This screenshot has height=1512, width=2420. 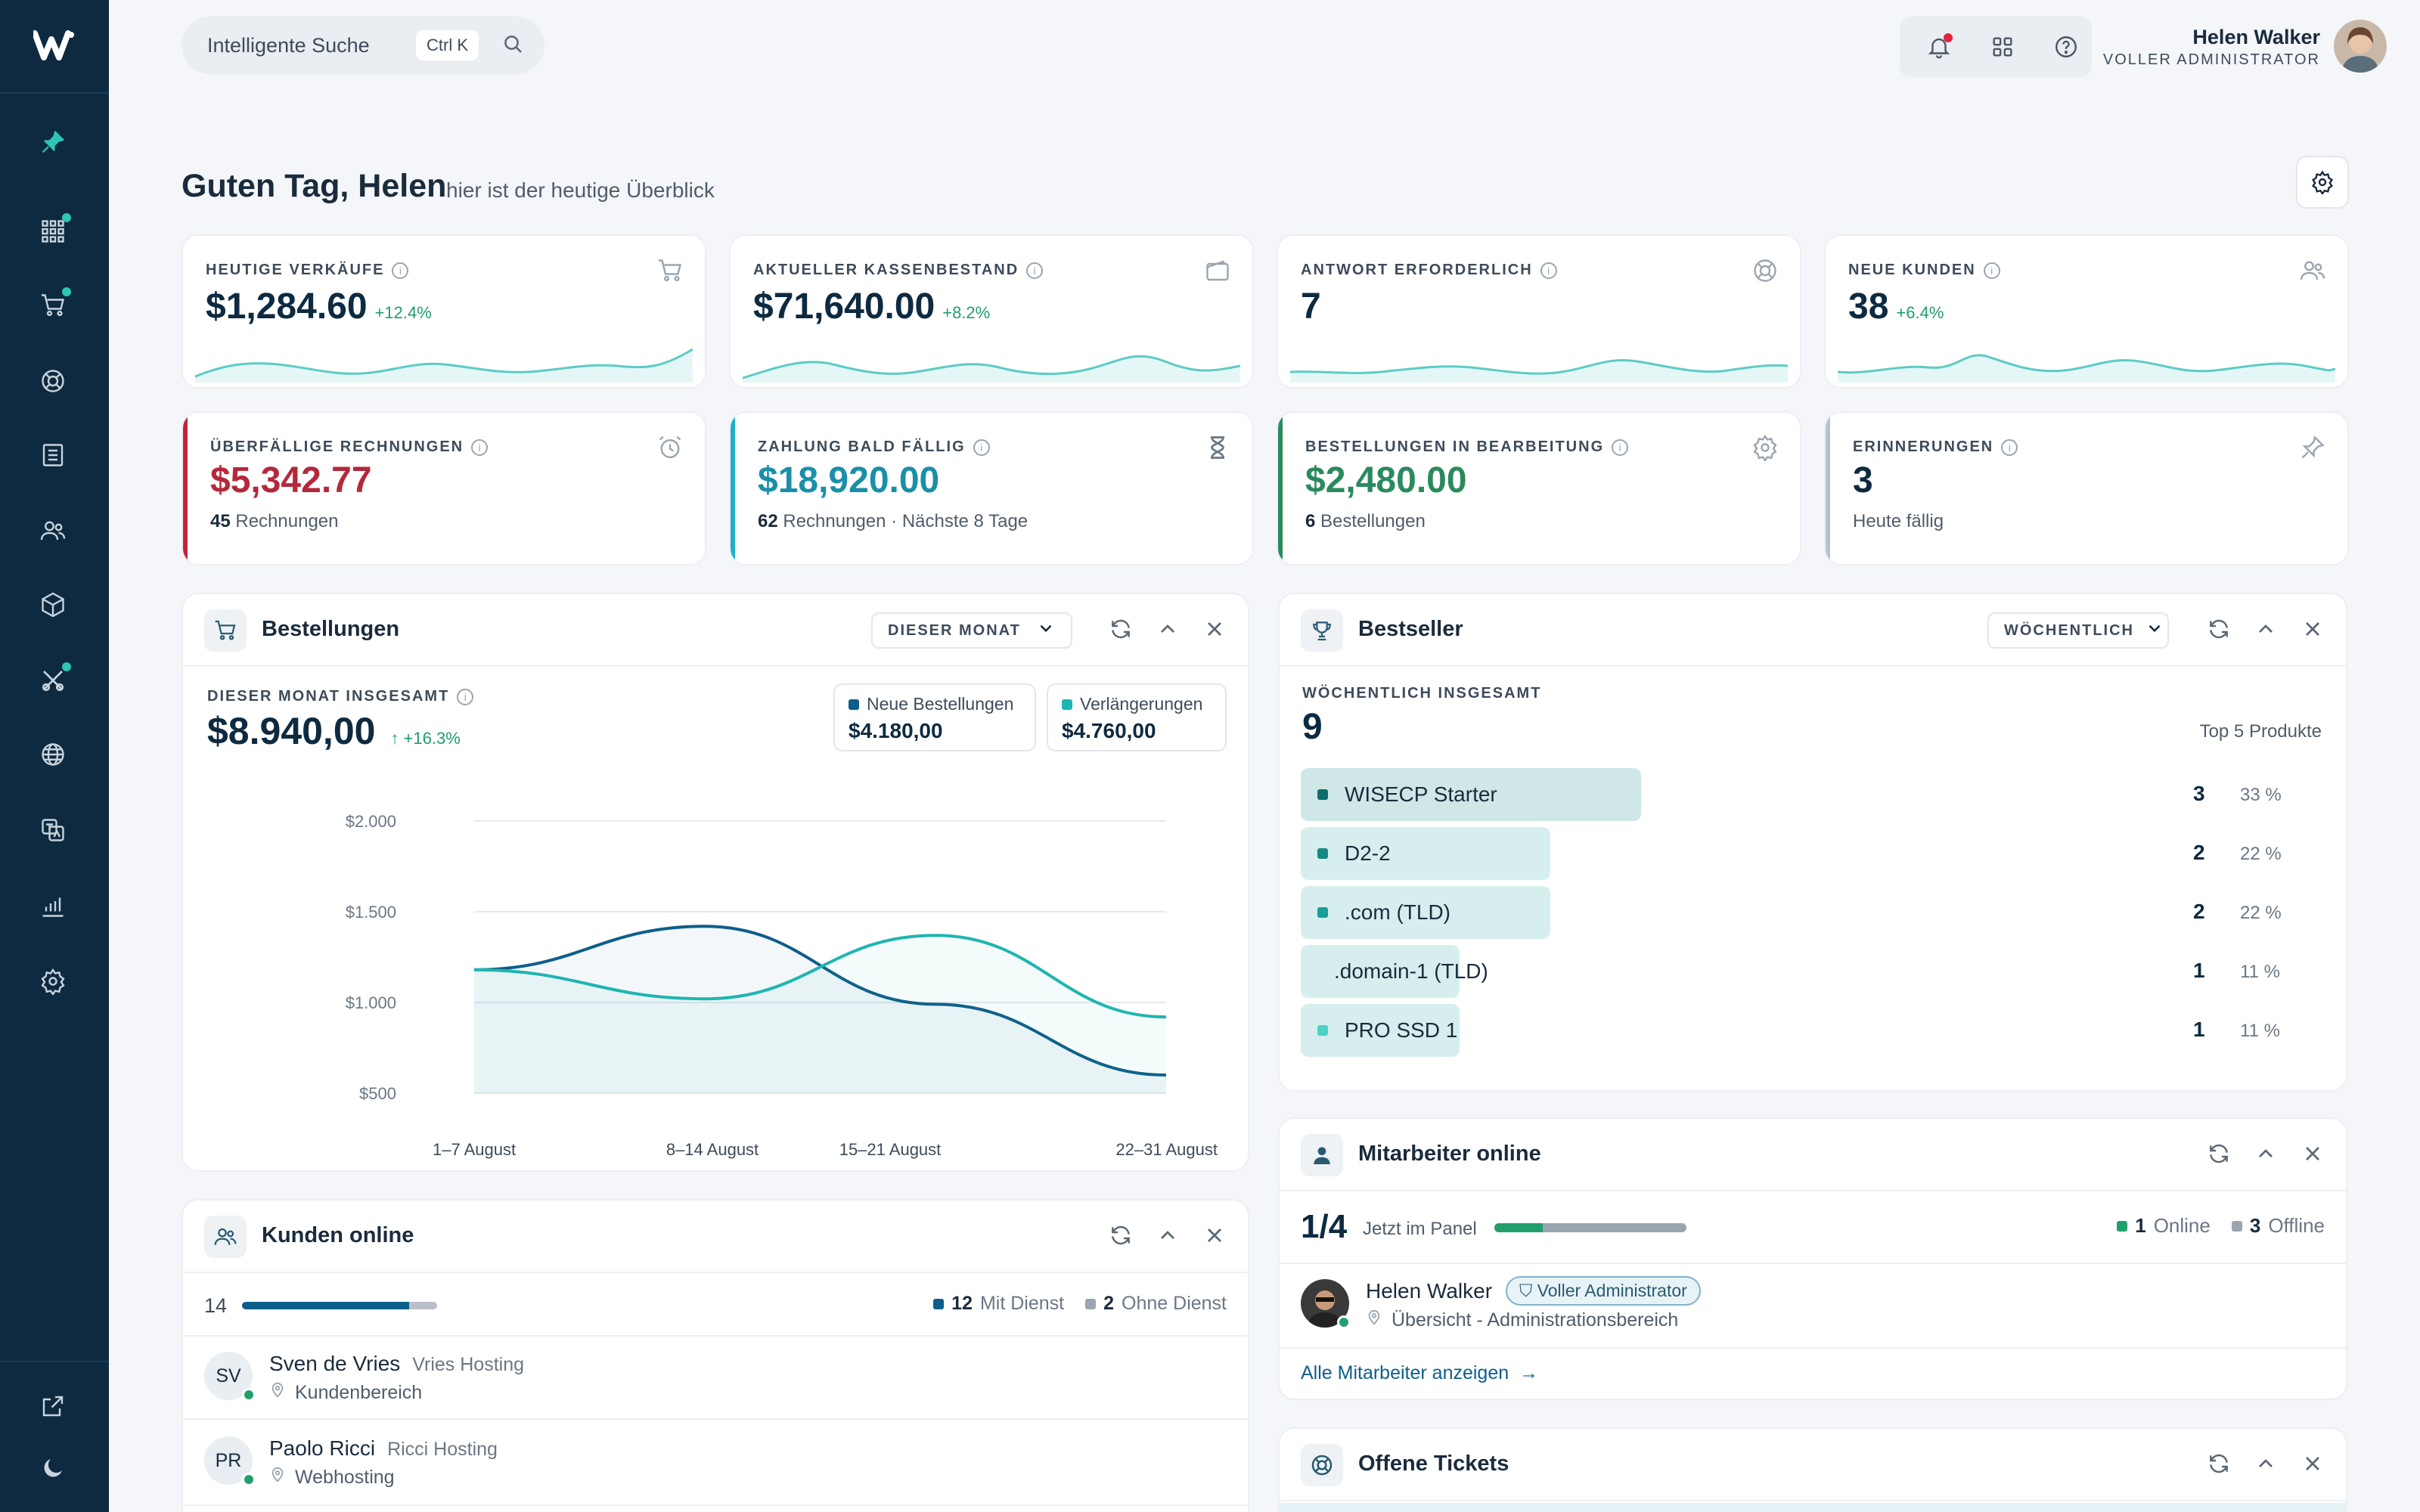 I want to click on users-icon, so click(x=53, y=530).